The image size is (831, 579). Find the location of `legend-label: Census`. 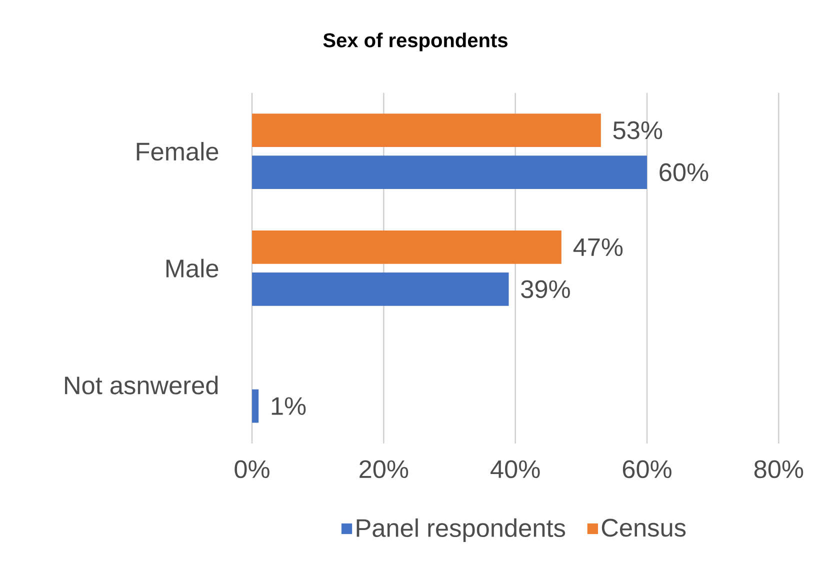

legend-label: Census is located at coordinates (644, 527).